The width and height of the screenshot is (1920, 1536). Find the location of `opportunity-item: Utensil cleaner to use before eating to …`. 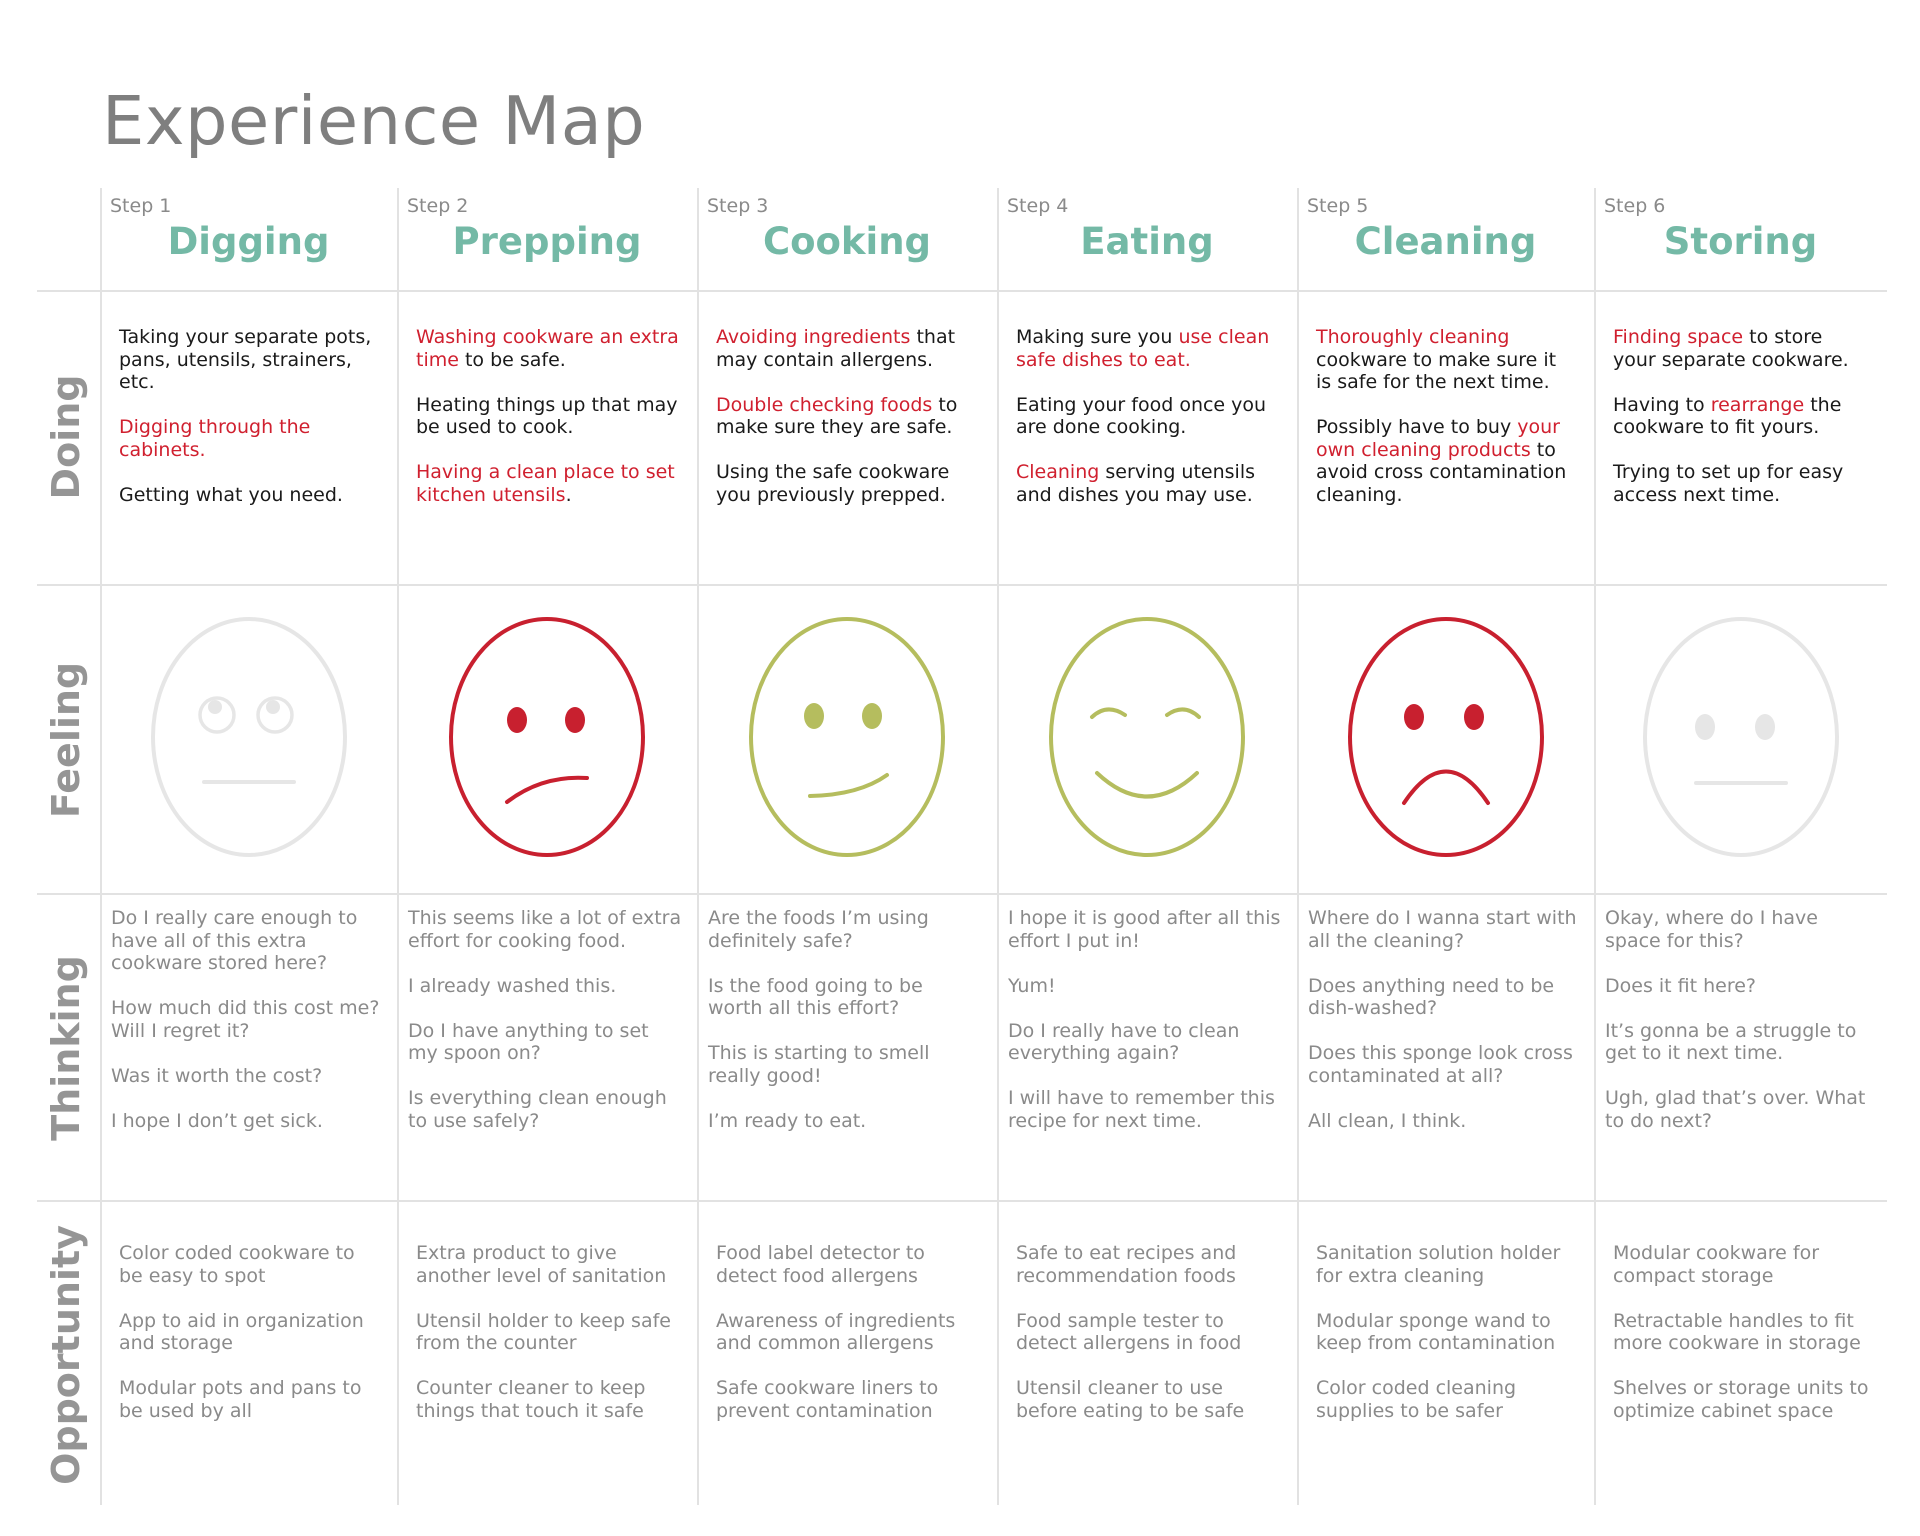

opportunity-item: Utensil cleaner to use before eating to … is located at coordinates (1130, 1399).